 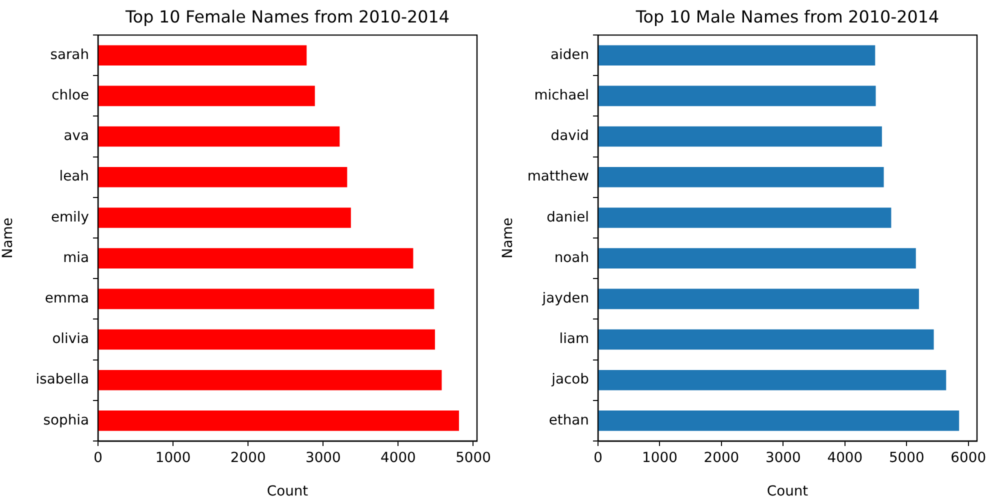 What do you see at coordinates (76, 136) in the screenshot?
I see `y-tick-label: ava` at bounding box center [76, 136].